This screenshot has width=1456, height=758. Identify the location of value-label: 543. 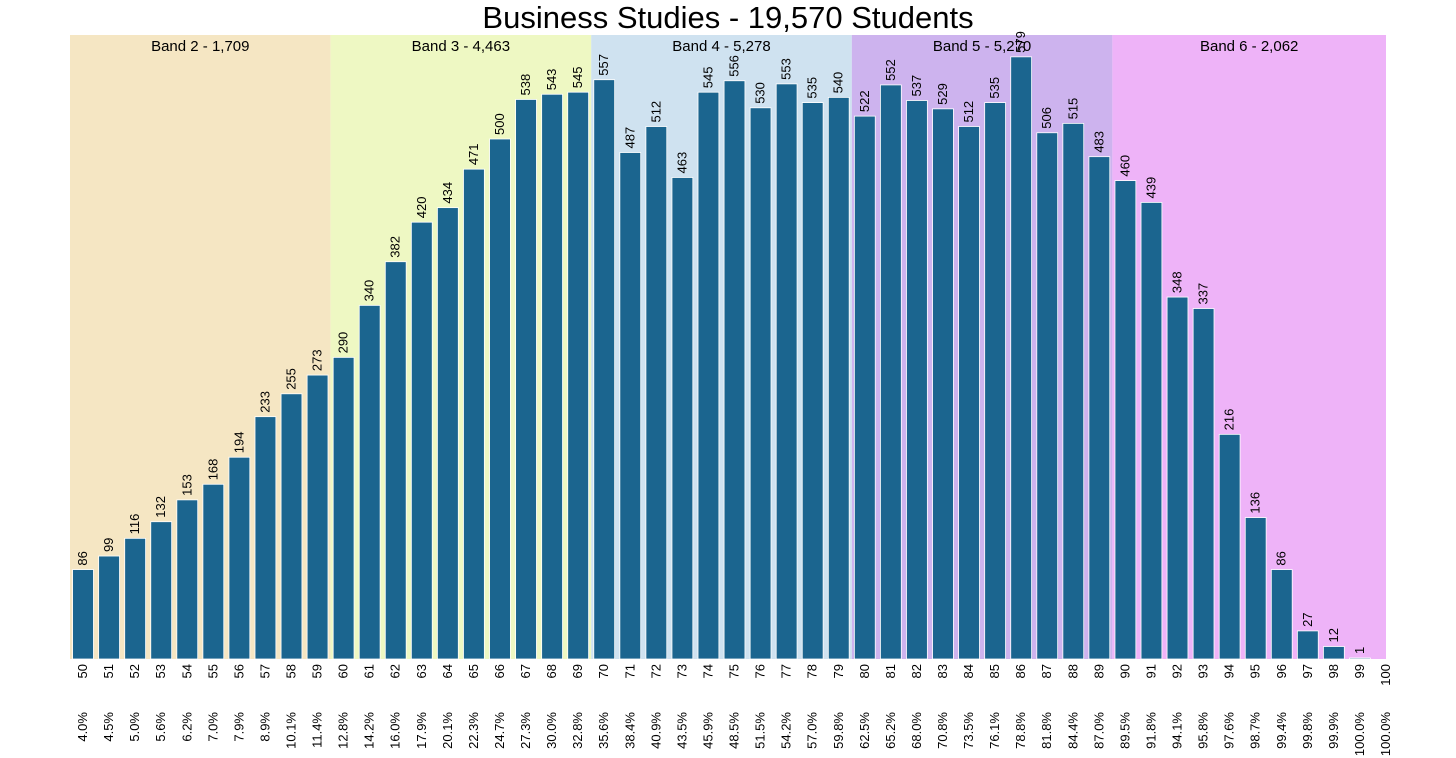
(551, 80).